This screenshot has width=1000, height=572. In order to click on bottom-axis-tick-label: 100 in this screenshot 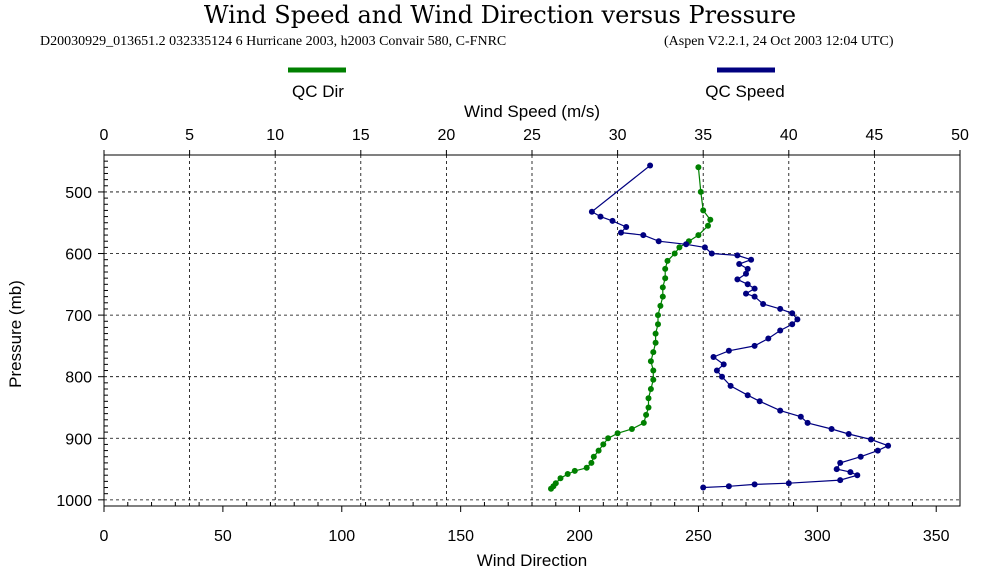, I will do `click(341, 536)`.